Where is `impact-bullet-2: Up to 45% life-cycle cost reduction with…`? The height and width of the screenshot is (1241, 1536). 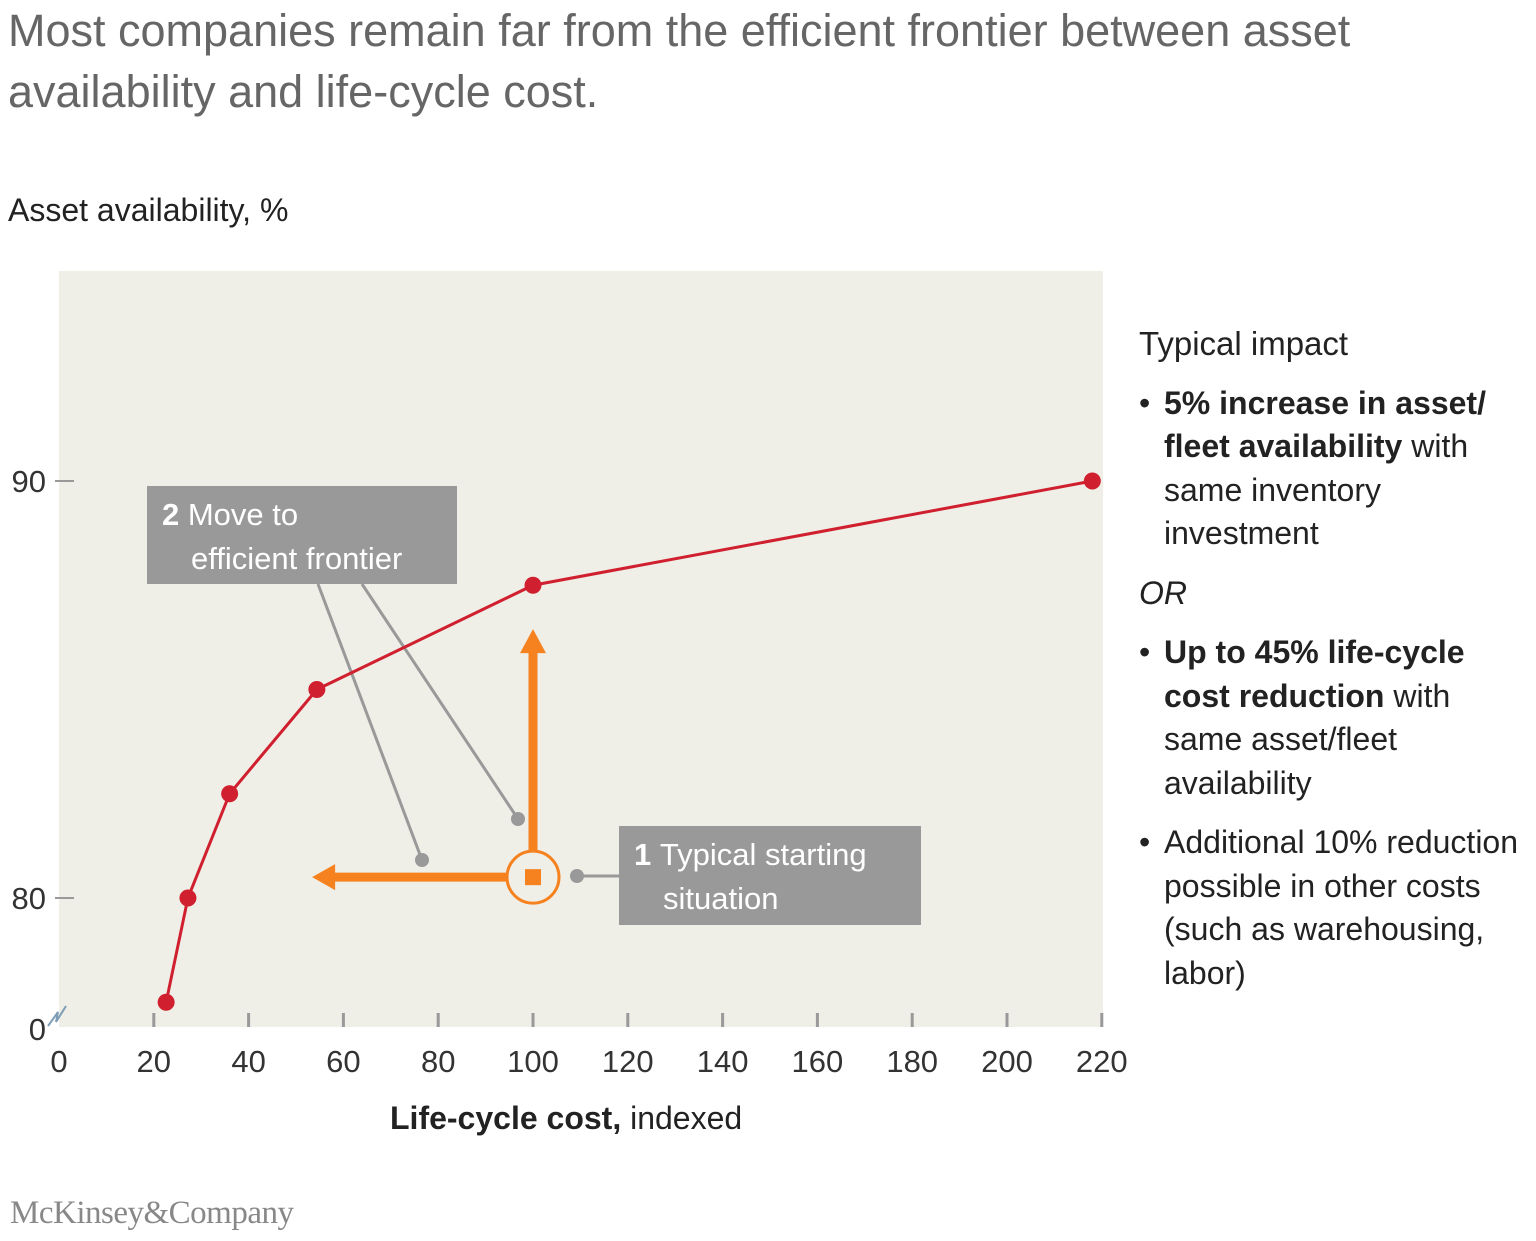
impact-bullet-2: Up to 45% life-cycle cost reduction with… is located at coordinates (1336, 718).